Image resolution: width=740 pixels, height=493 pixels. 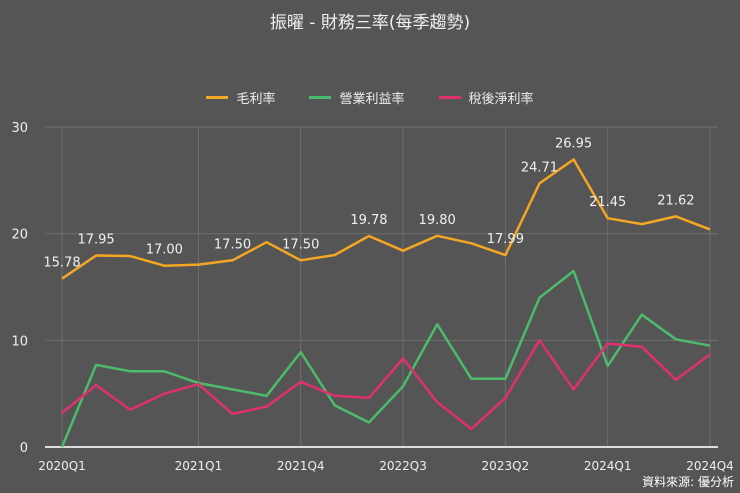 What do you see at coordinates (573, 144) in the screenshot?
I see `data-label: 26.95` at bounding box center [573, 144].